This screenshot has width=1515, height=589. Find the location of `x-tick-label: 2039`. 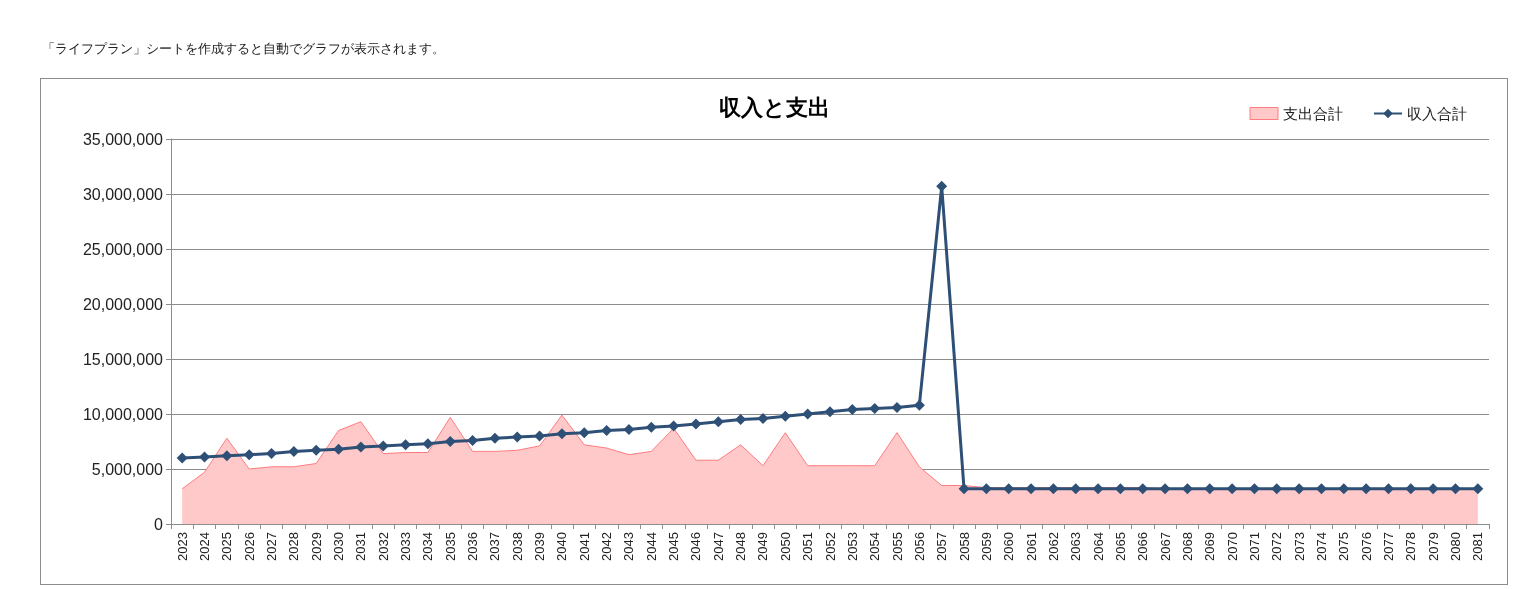

x-tick-label: 2039 is located at coordinates (540, 546).